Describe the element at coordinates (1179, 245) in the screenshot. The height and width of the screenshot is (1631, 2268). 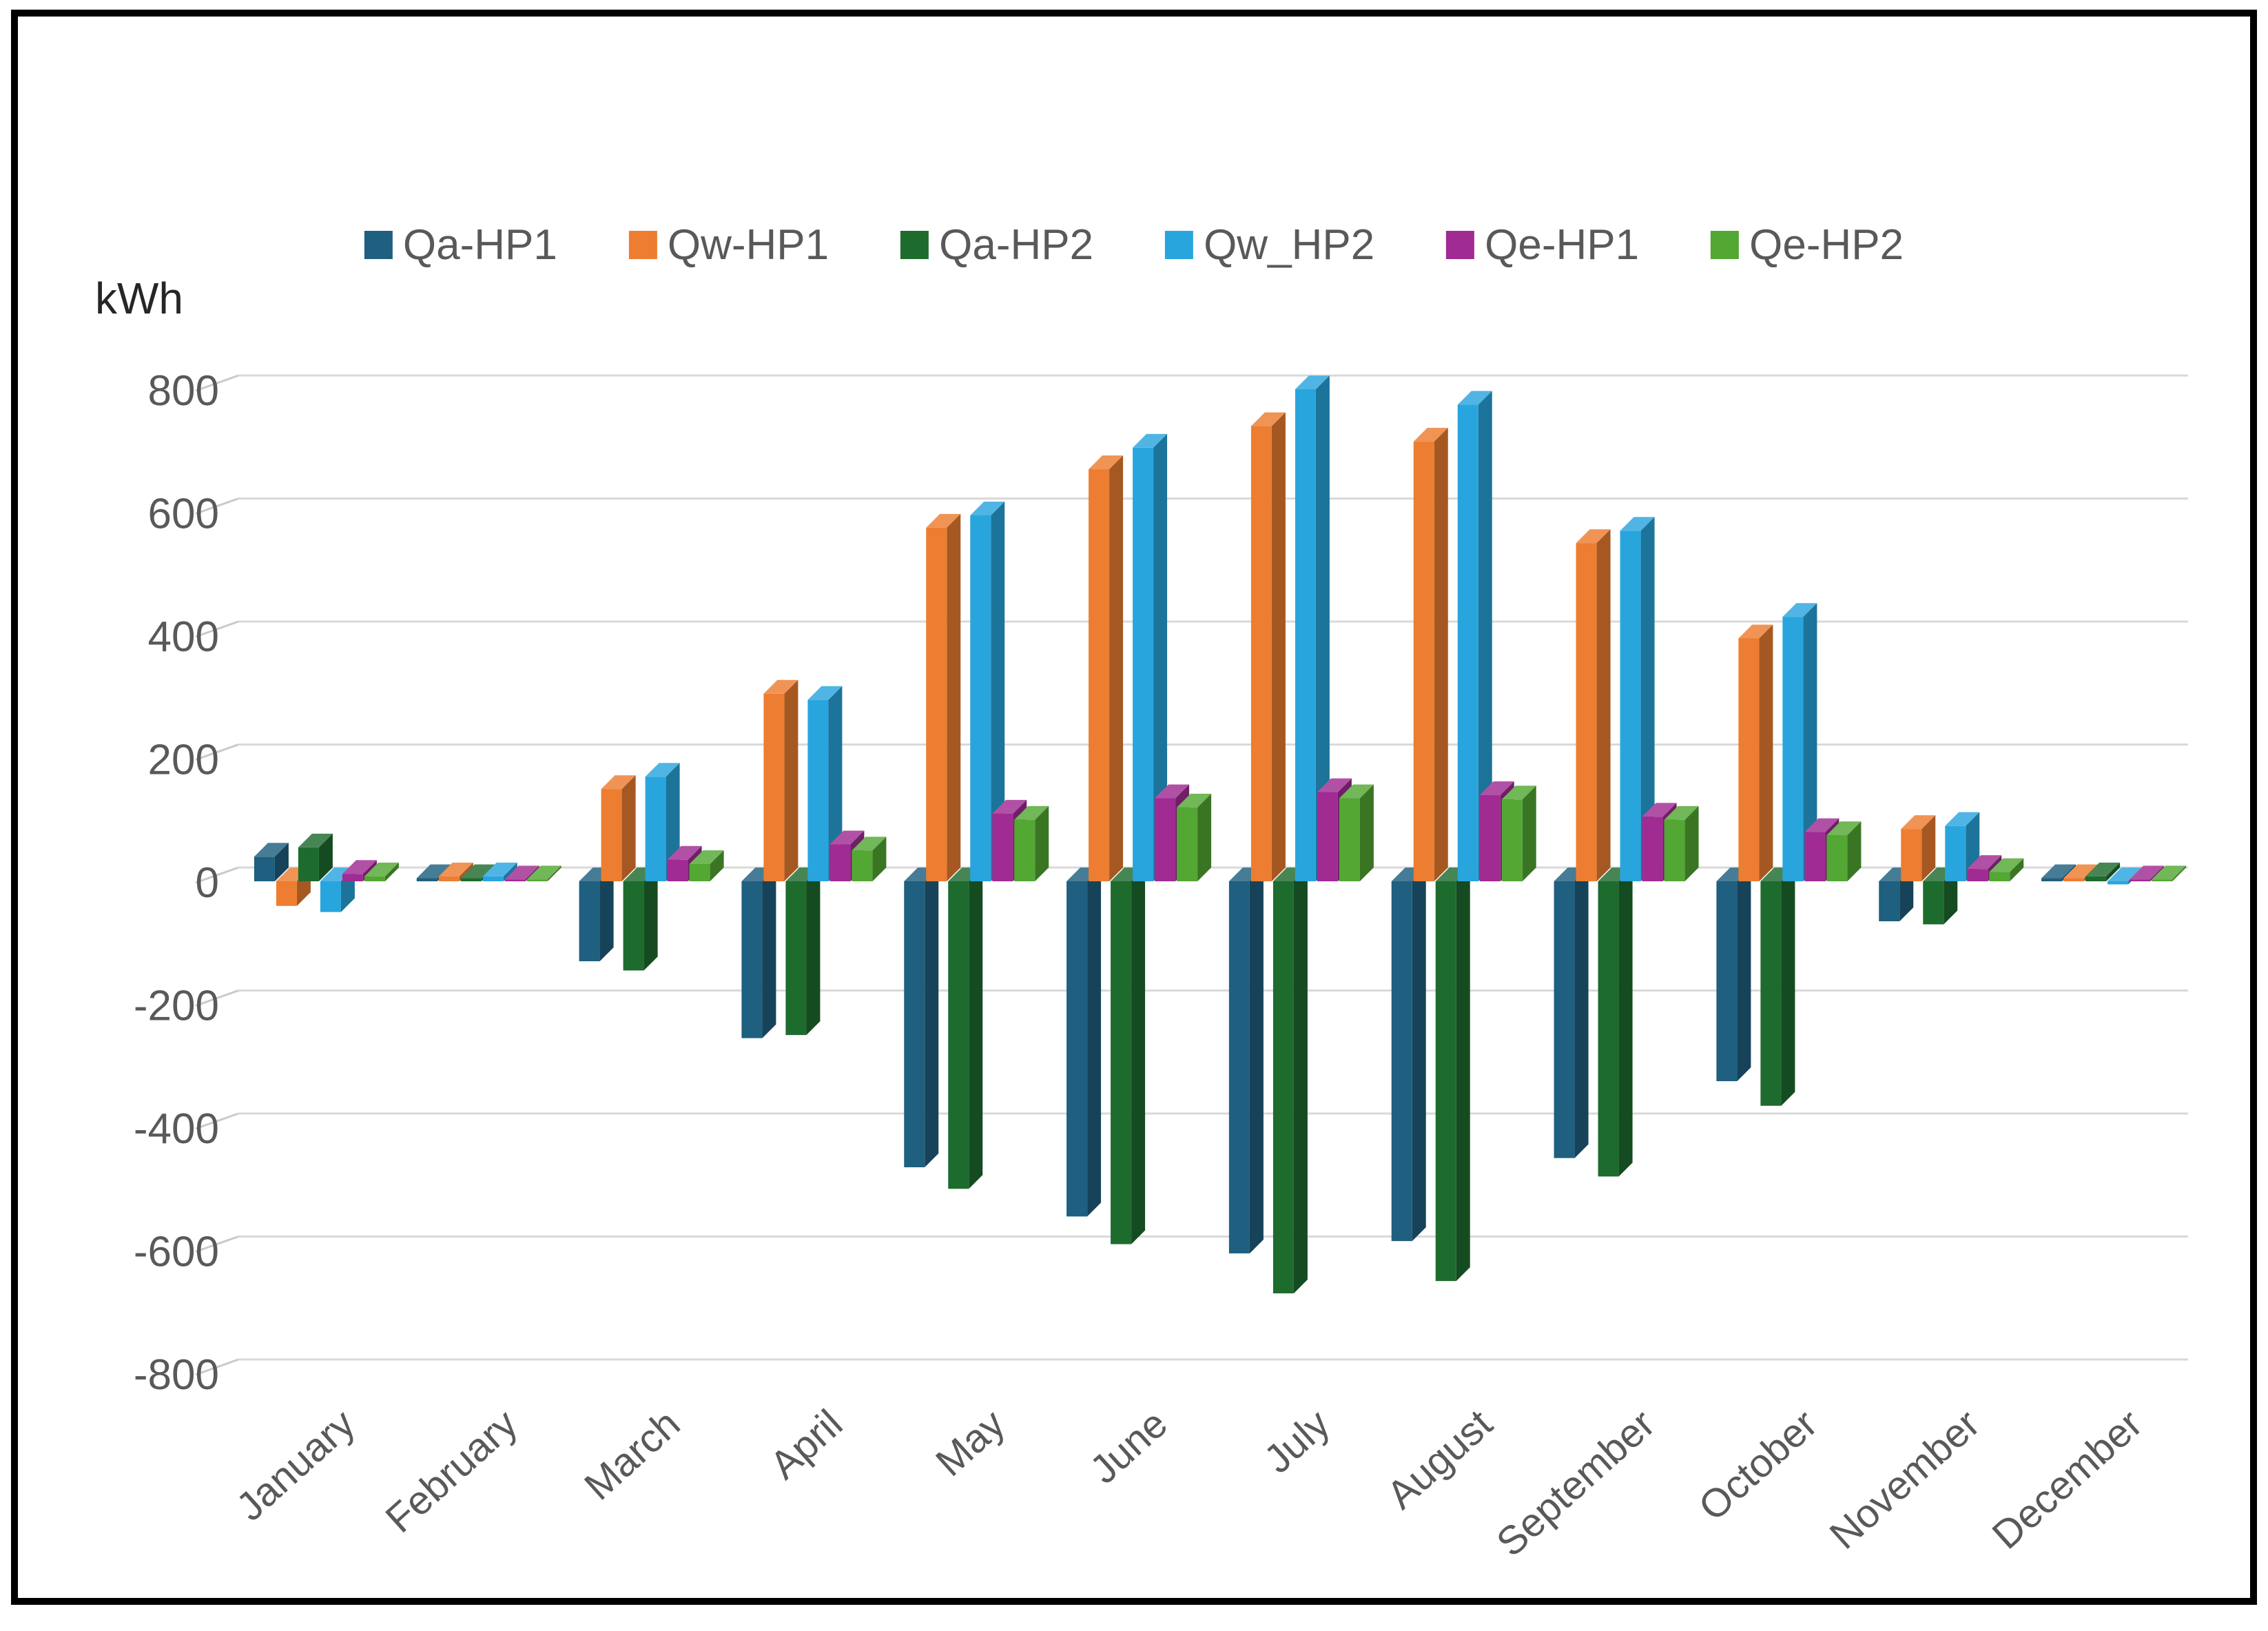
I see `legend-swatch-Qw_HP2` at that location.